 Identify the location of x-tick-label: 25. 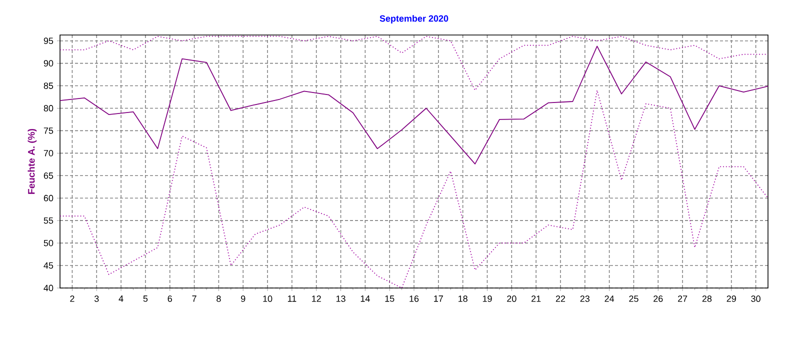
(633, 299).